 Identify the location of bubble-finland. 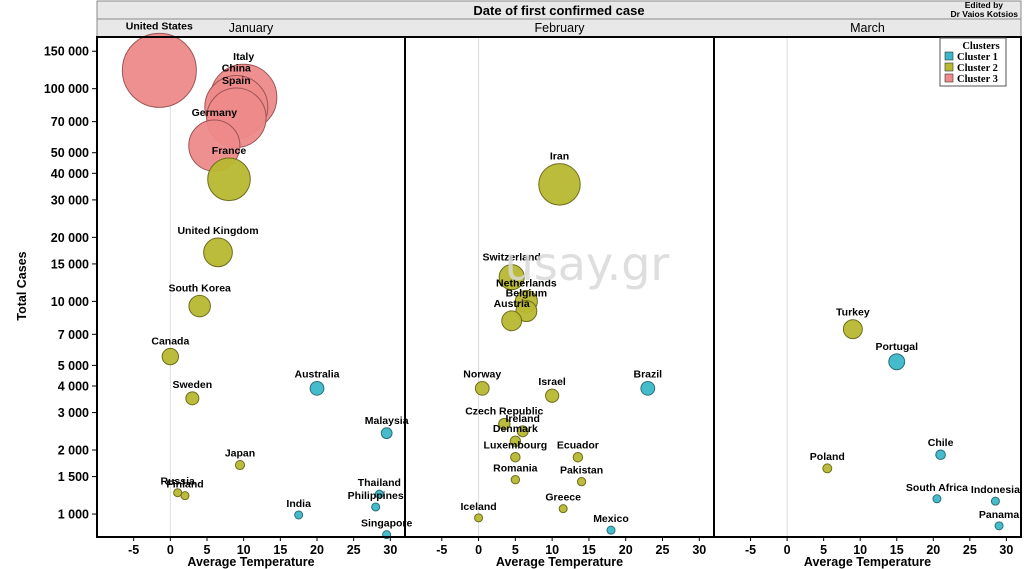
(185, 496).